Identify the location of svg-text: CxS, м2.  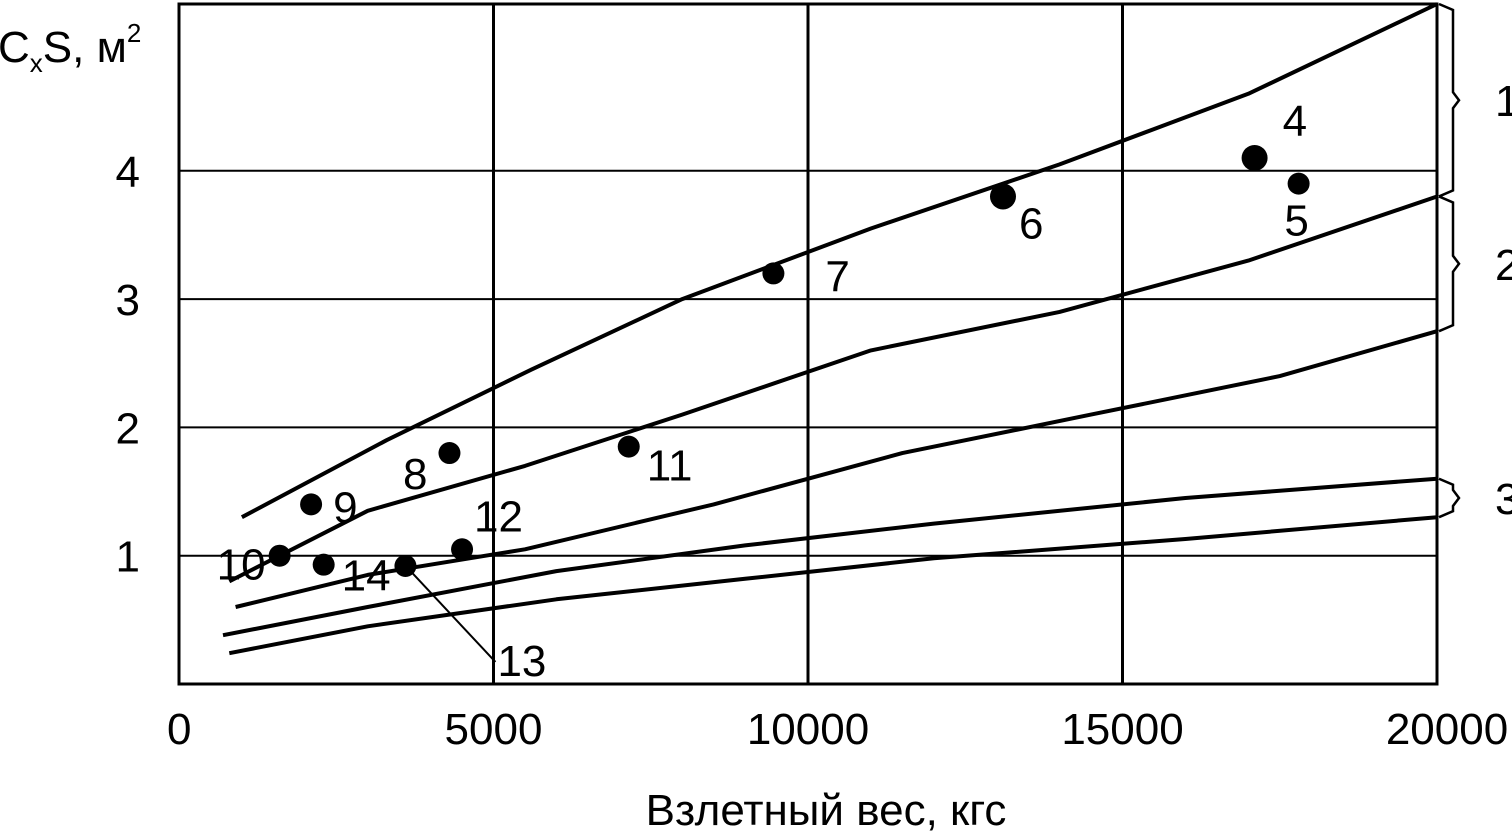
(70, 48).